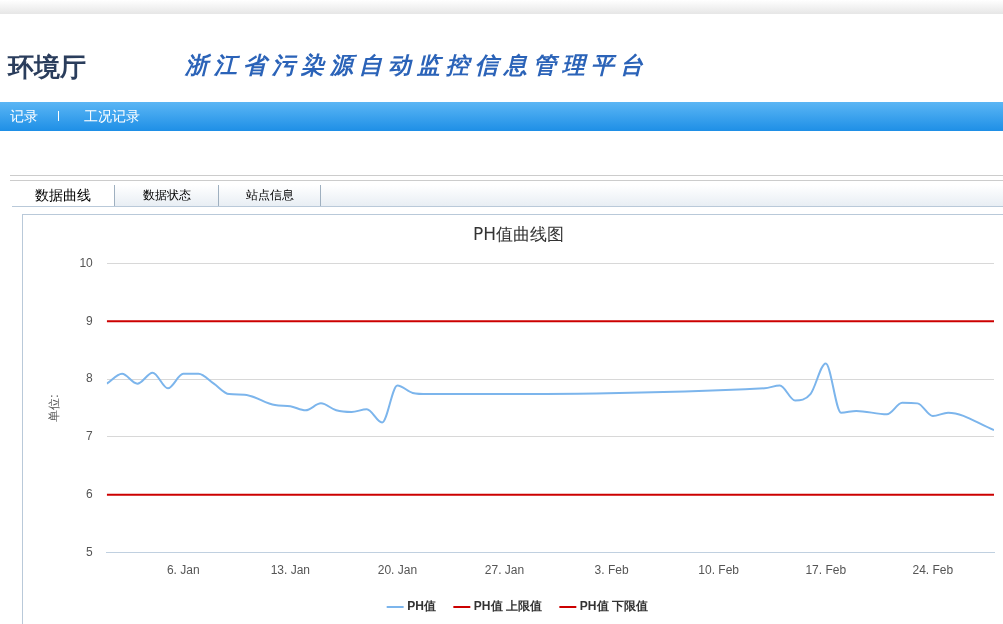 The width and height of the screenshot is (1003, 624). What do you see at coordinates (86, 262) in the screenshot?
I see `y-tick-label: 10` at bounding box center [86, 262].